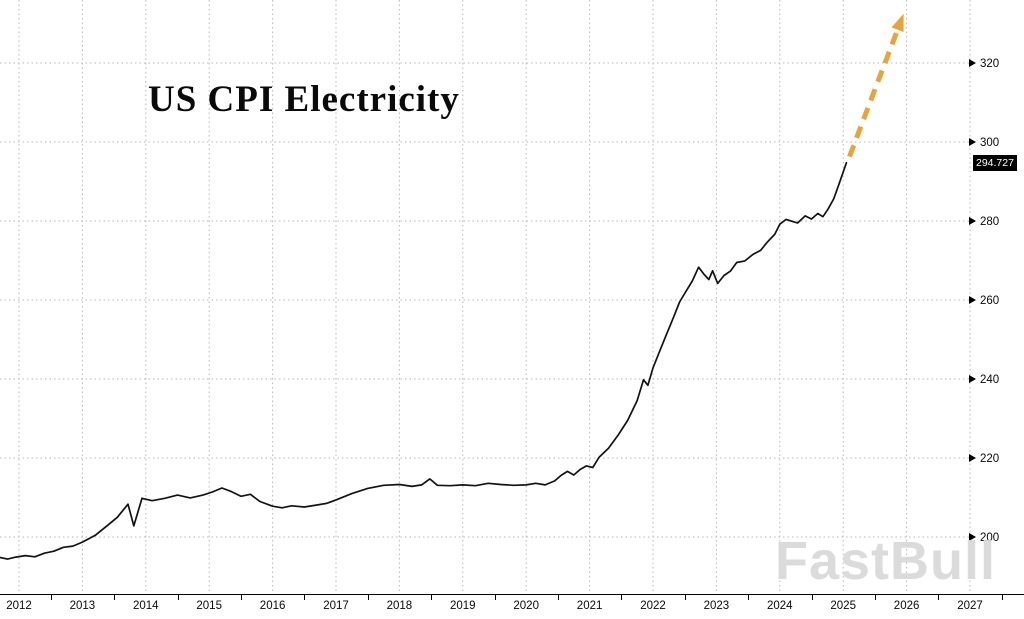  What do you see at coordinates (780, 606) in the screenshot?
I see `x-tick-label: 2024` at bounding box center [780, 606].